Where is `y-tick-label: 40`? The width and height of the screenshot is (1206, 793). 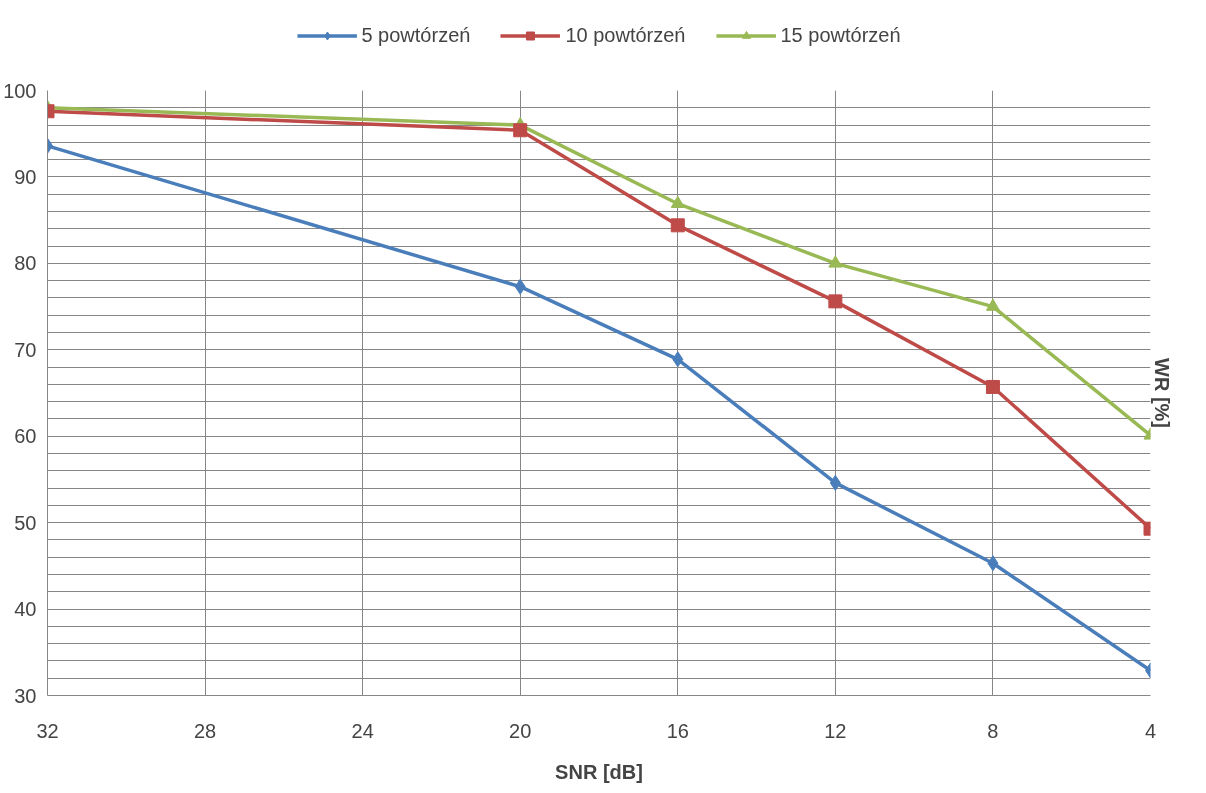 y-tick-label: 40 is located at coordinates (25, 609).